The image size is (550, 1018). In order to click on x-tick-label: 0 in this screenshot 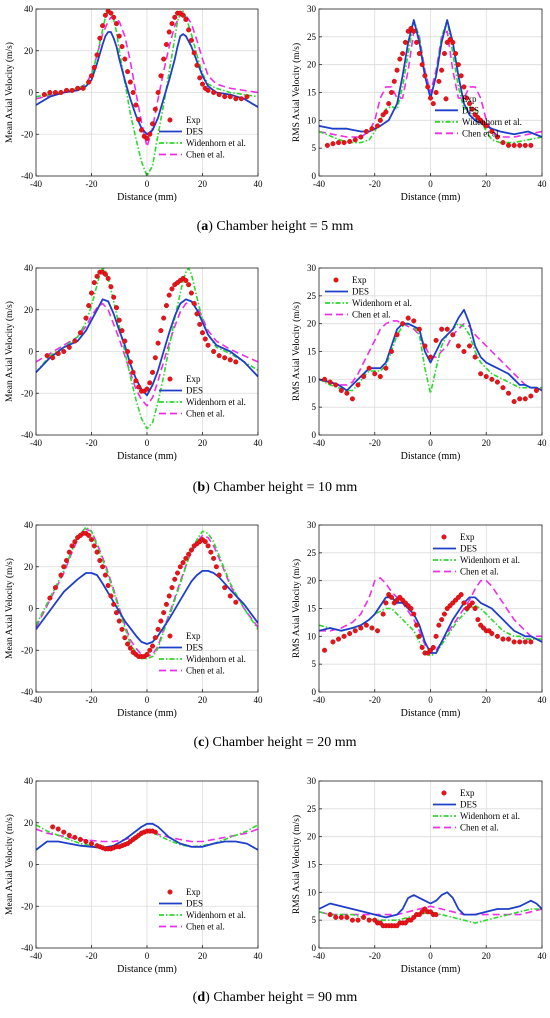, I will do `click(430, 184)`.